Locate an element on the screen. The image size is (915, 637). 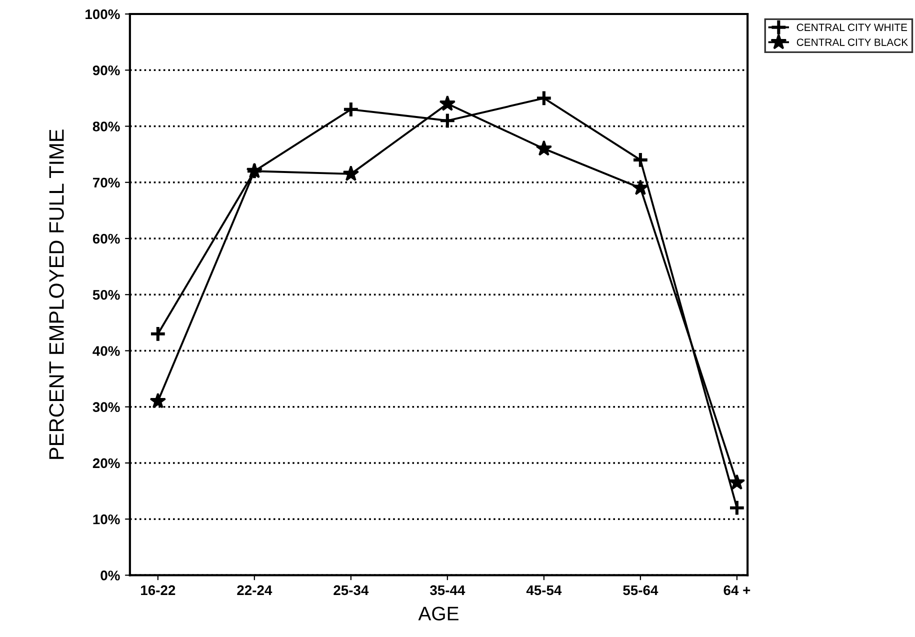
y-tick-label: 20% is located at coordinates (106, 463).